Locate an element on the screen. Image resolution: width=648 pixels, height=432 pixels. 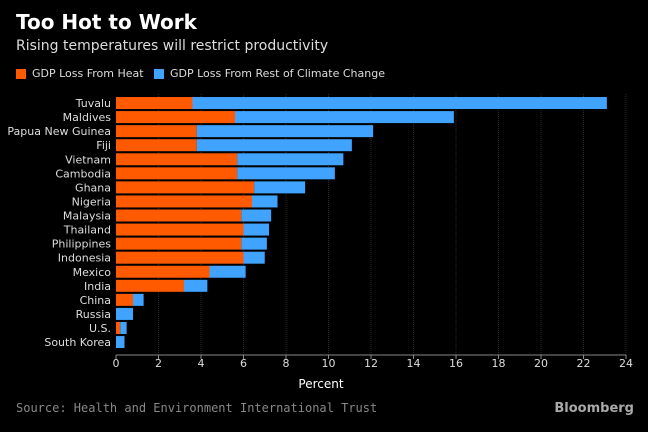
category-label: Ghana is located at coordinates (93, 187).